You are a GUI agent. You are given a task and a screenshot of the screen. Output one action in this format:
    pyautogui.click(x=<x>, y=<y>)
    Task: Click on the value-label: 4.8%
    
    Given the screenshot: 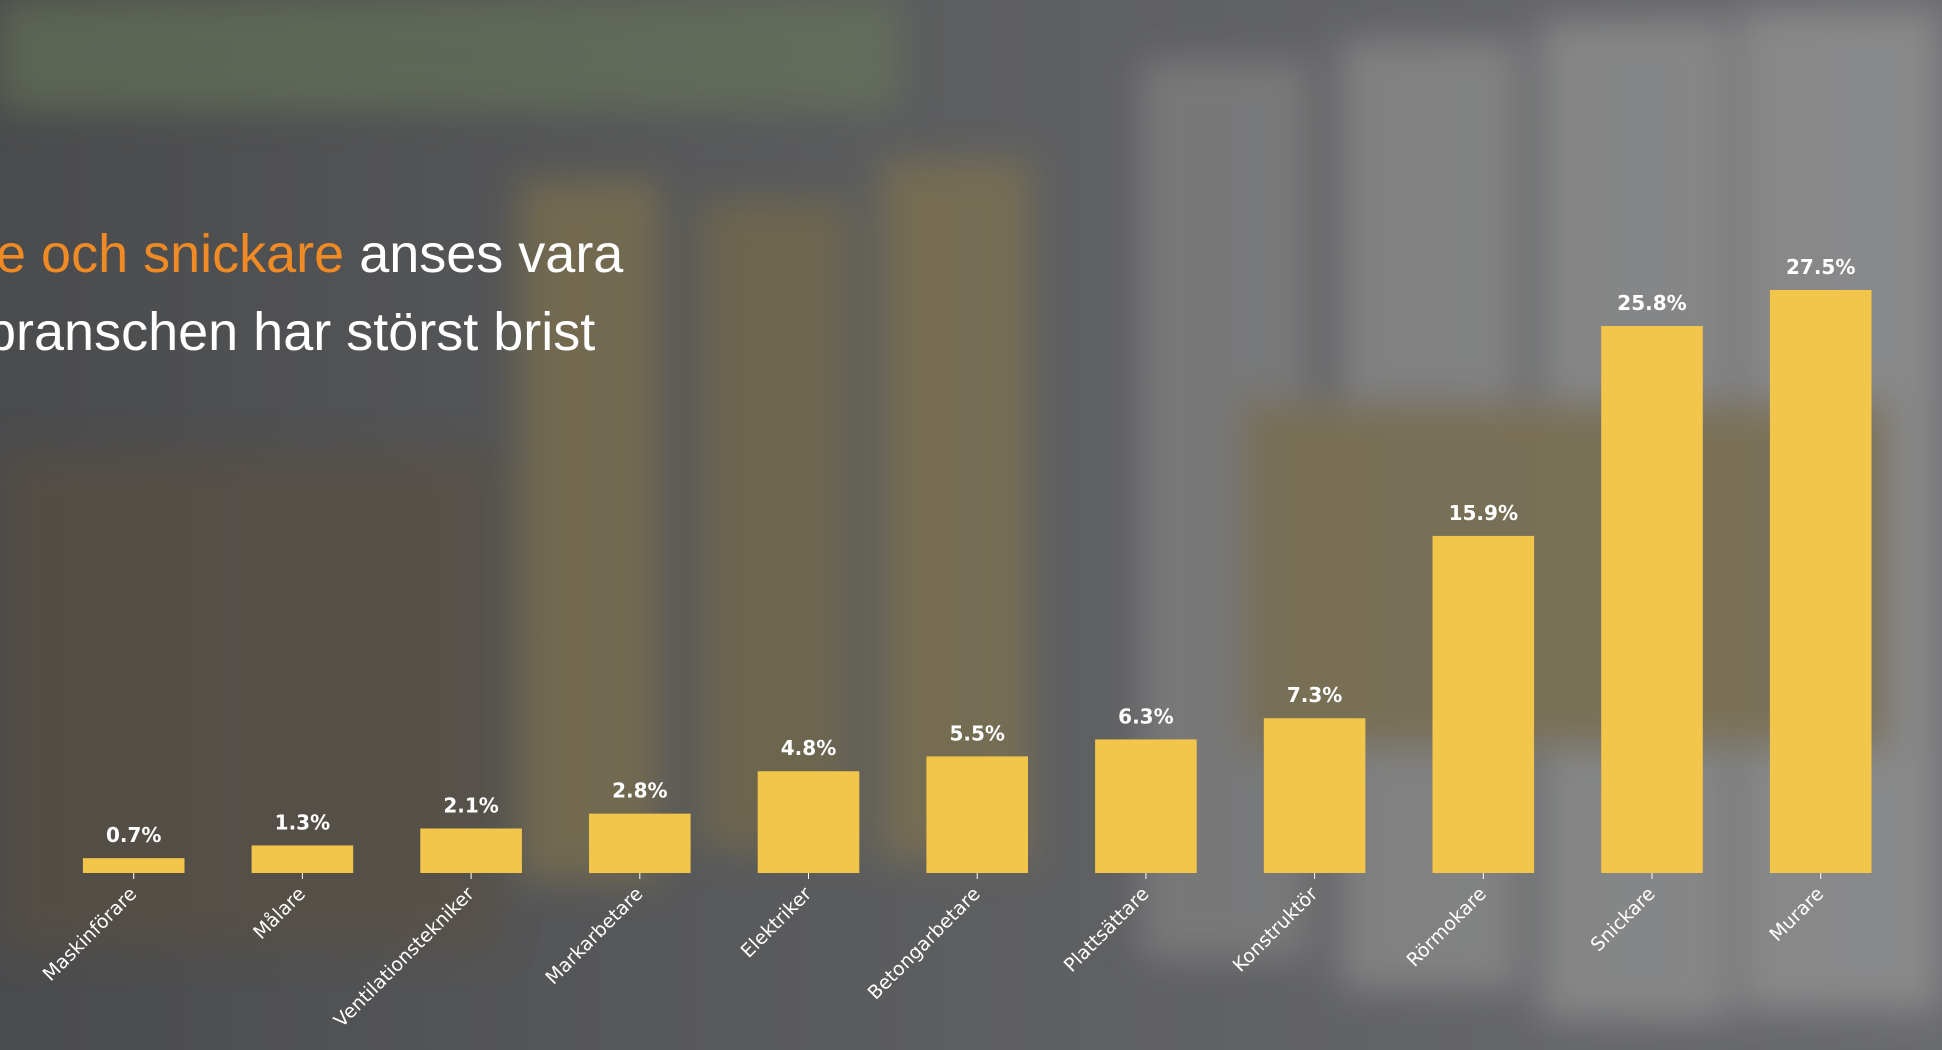 What is the action you would take?
    pyautogui.click(x=808, y=748)
    